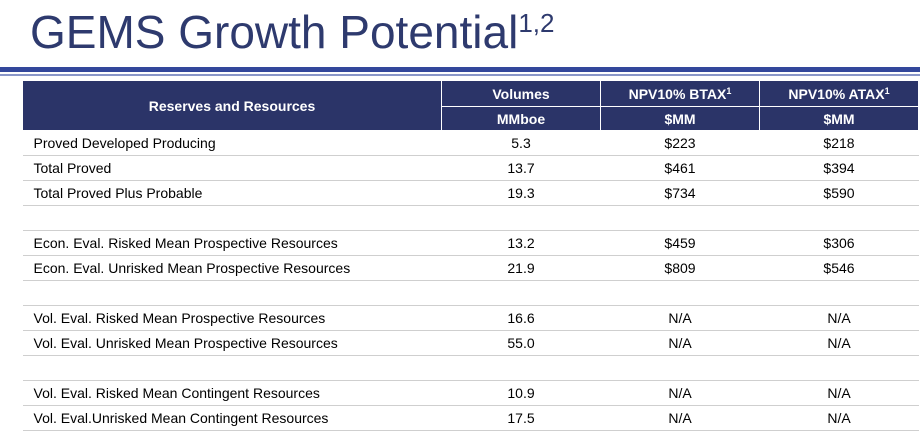 The width and height of the screenshot is (920, 448). What do you see at coordinates (680, 243) in the screenshot?
I see `row-btax: $459` at bounding box center [680, 243].